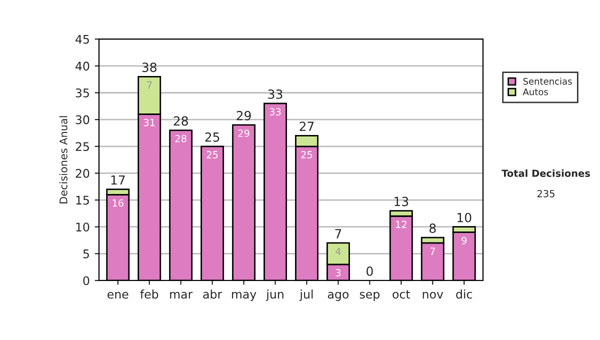  Describe the element at coordinates (547, 81) in the screenshot. I see `legend-label: Sentencias` at that location.